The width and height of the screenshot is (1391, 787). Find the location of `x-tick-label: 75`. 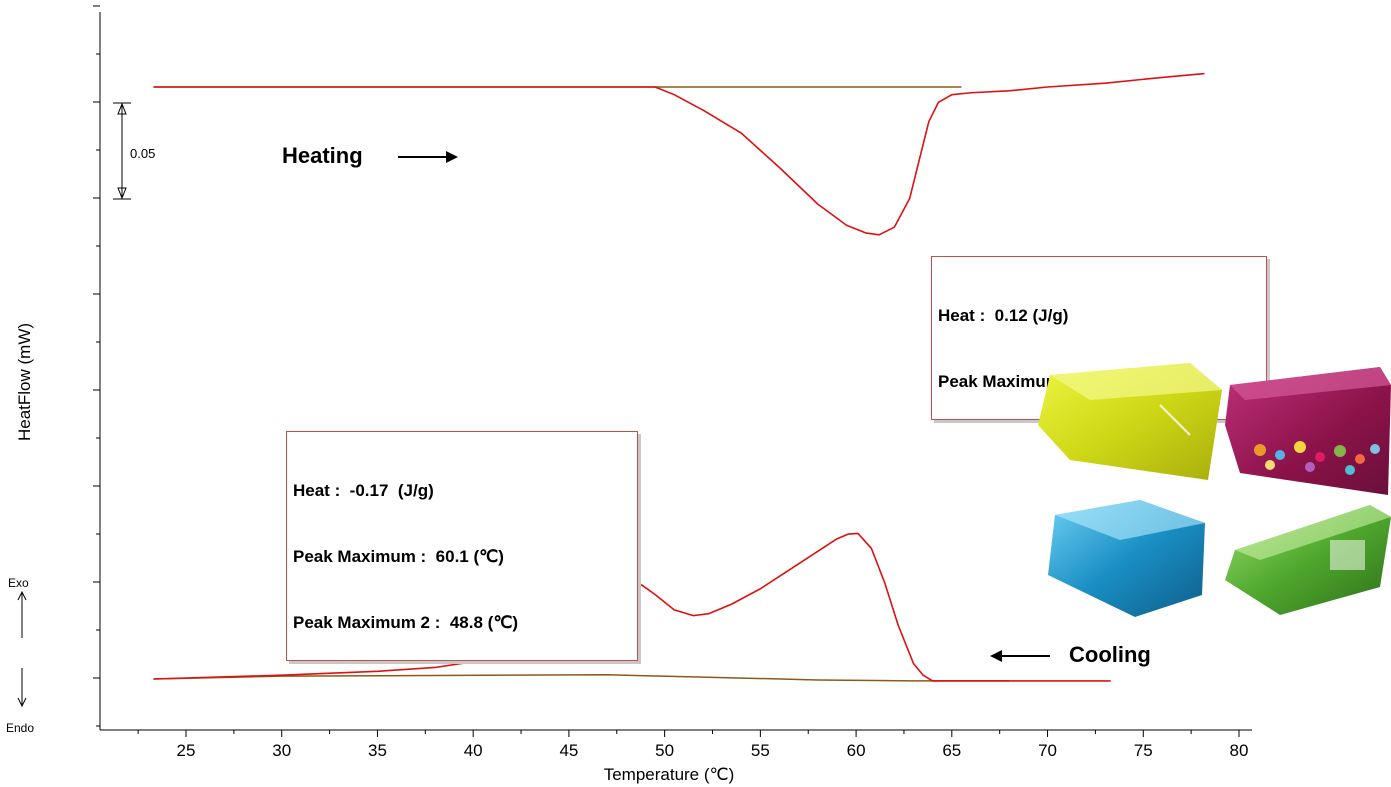

x-tick-label: 75 is located at coordinates (1143, 750).